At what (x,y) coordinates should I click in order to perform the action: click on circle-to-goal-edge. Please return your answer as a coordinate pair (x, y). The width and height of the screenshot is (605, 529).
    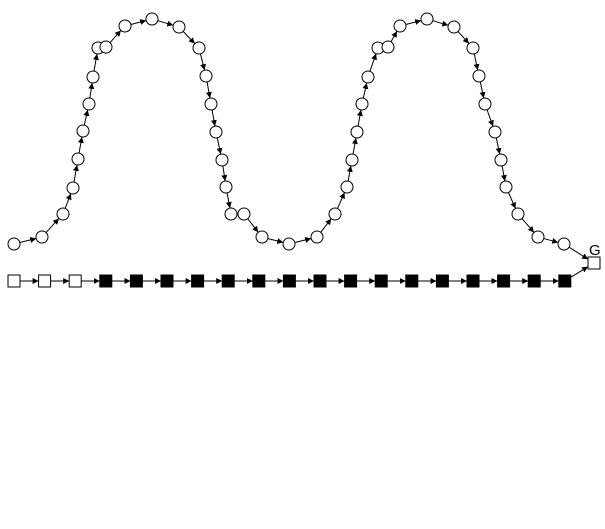
    Looking at the image, I should click on (578, 253).